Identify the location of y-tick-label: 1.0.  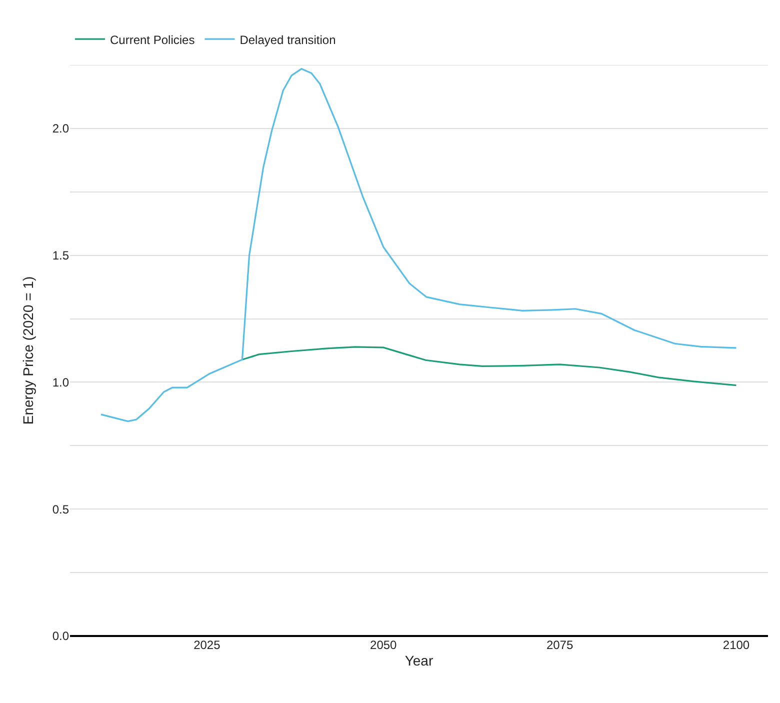
(61, 382).